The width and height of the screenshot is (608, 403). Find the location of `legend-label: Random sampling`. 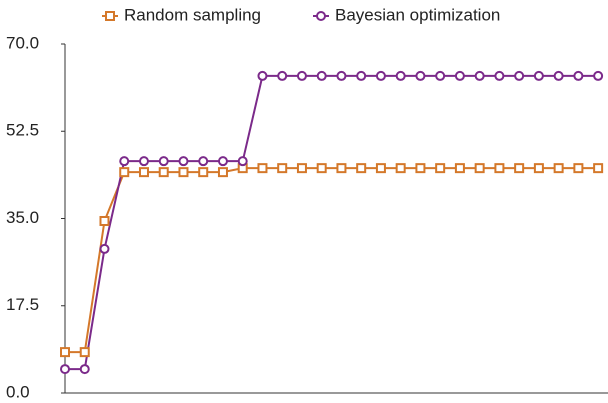

legend-label: Random sampling is located at coordinates (192, 14).